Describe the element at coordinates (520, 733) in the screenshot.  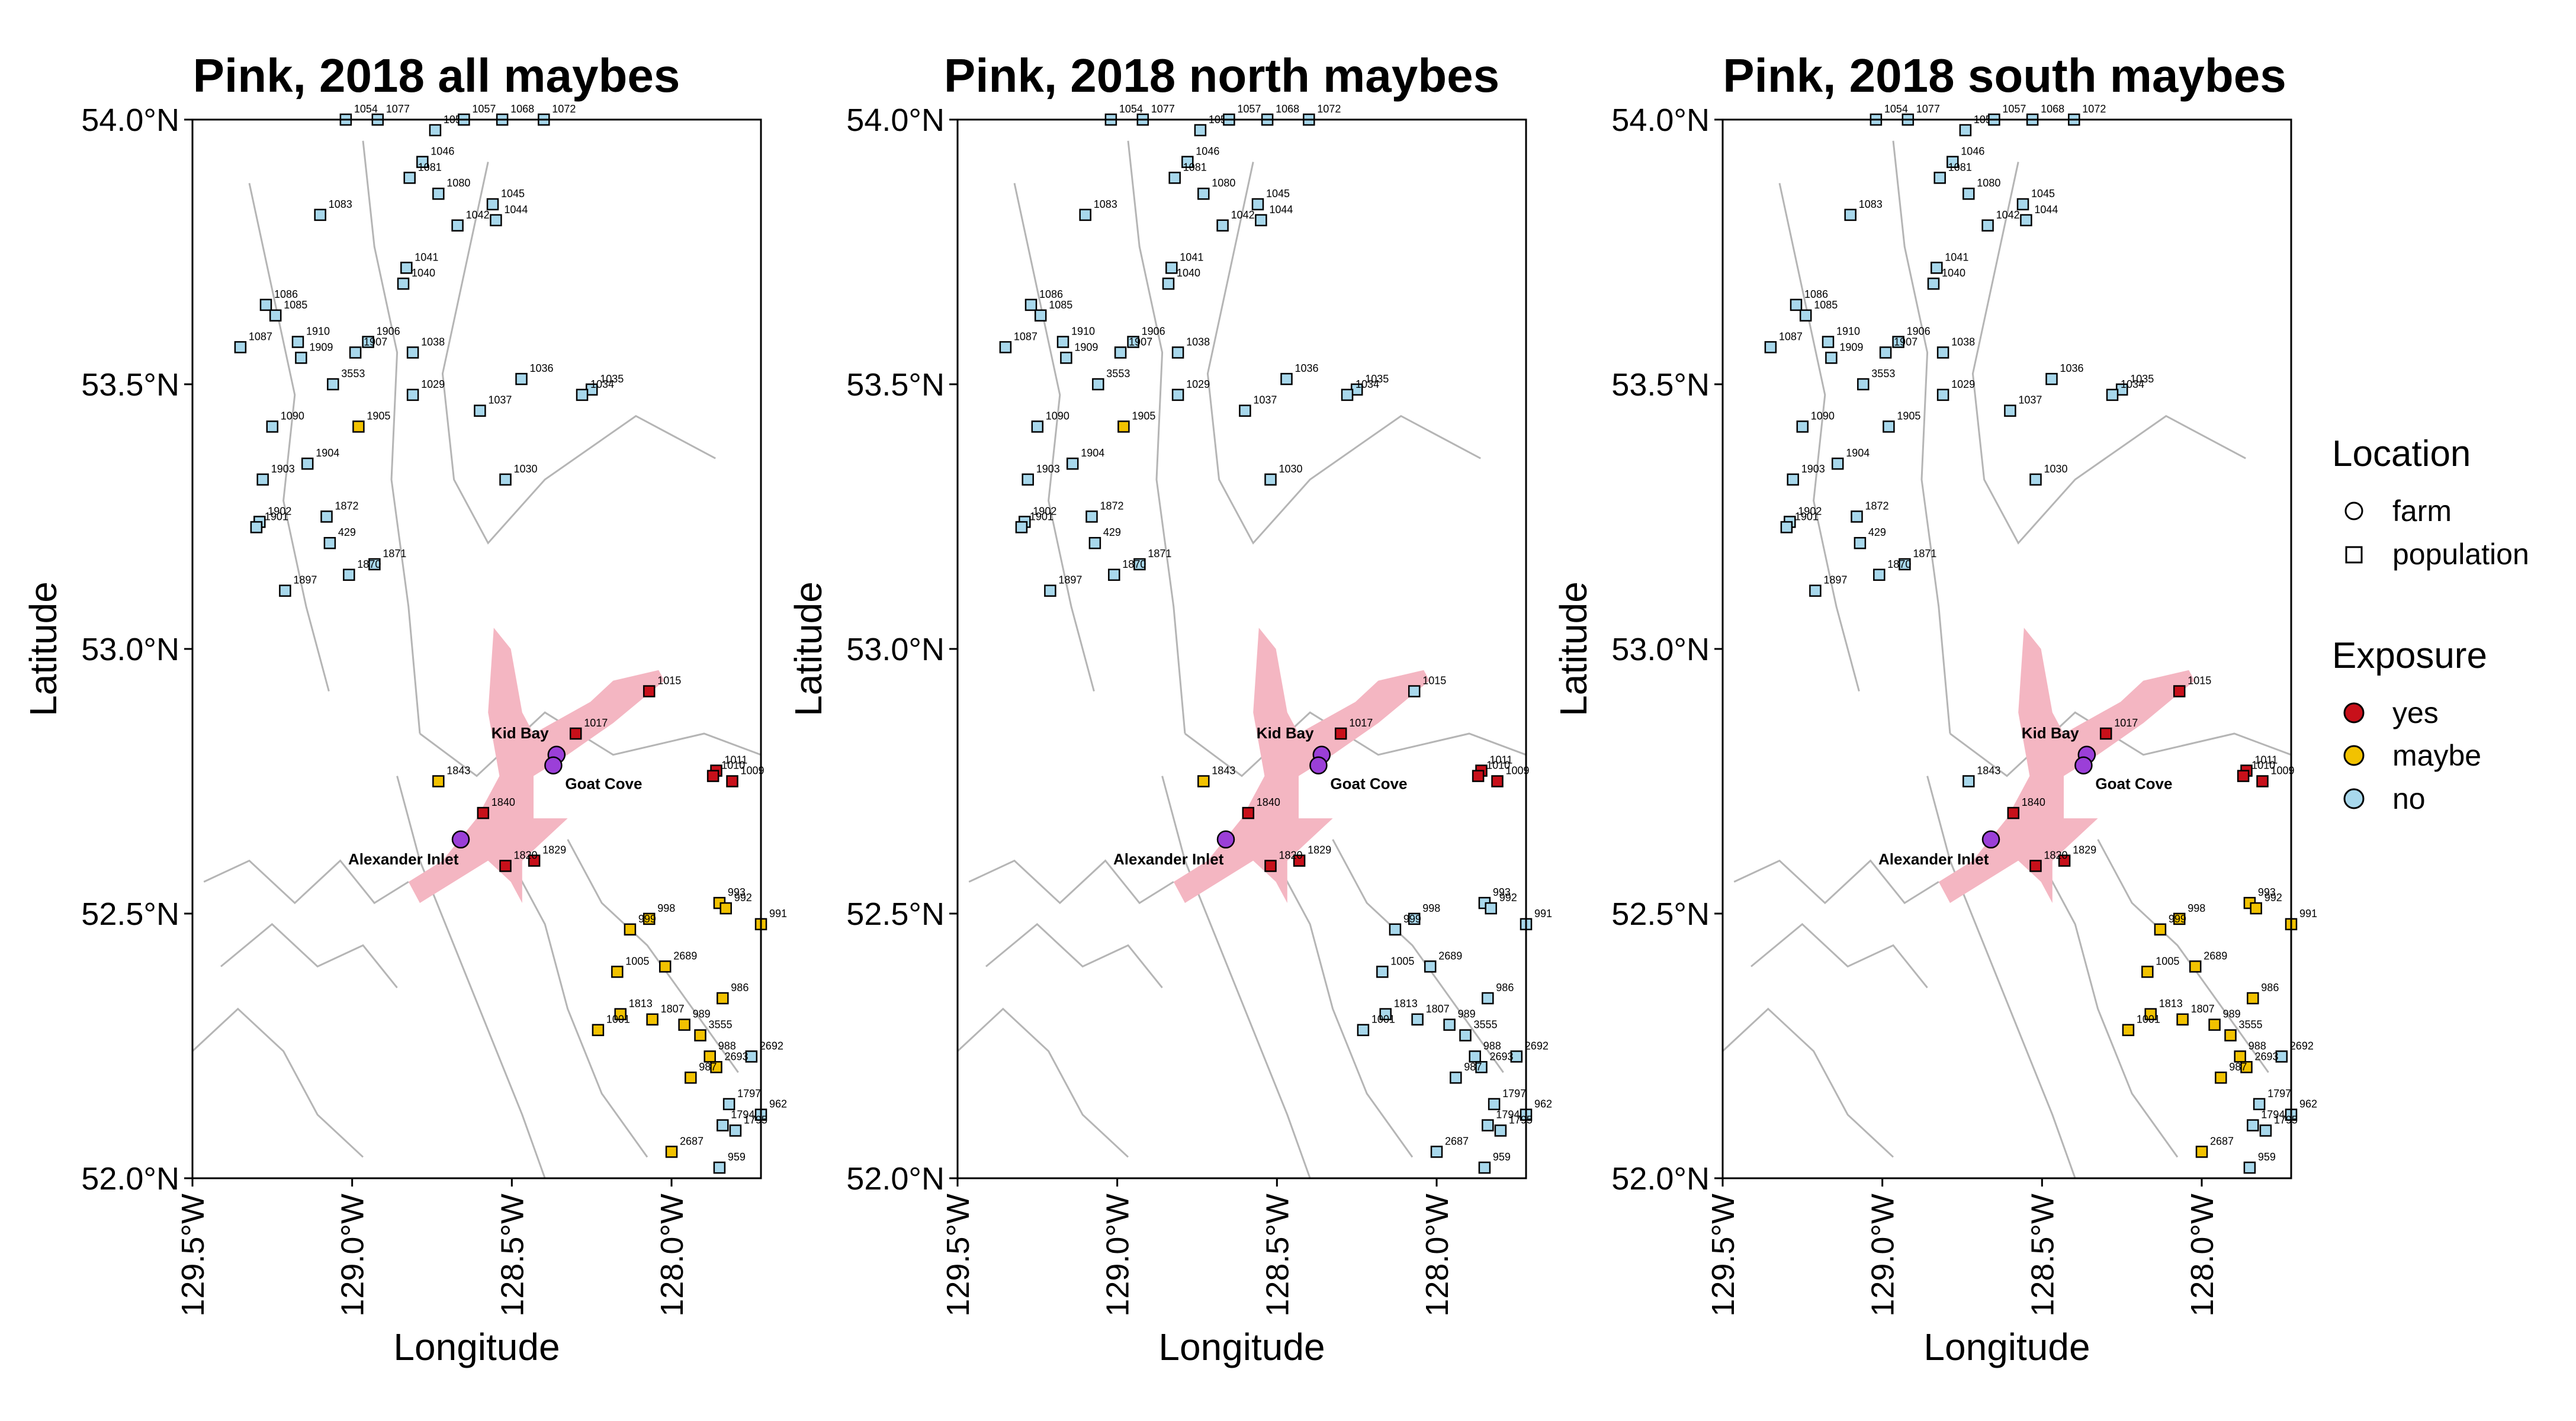
I see `farm-label: Kid Bay` at that location.